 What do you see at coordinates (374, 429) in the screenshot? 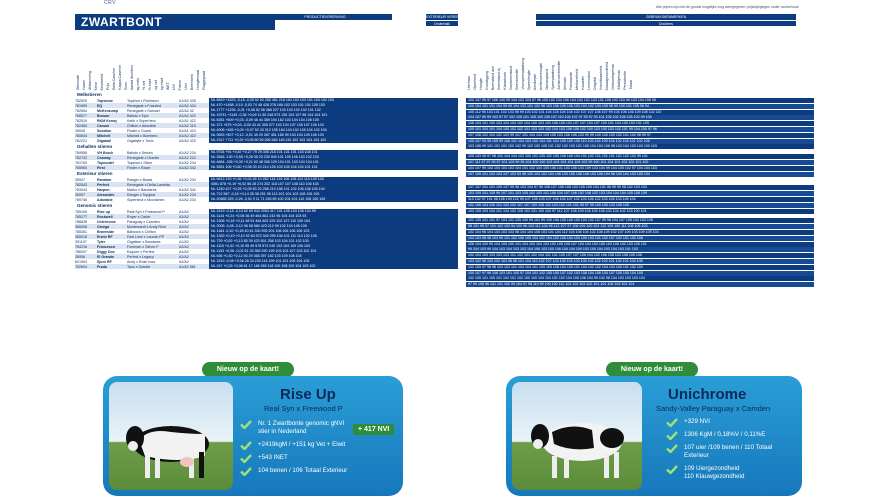
I see `nvi-badge: + 417 NVI` at bounding box center [374, 429].